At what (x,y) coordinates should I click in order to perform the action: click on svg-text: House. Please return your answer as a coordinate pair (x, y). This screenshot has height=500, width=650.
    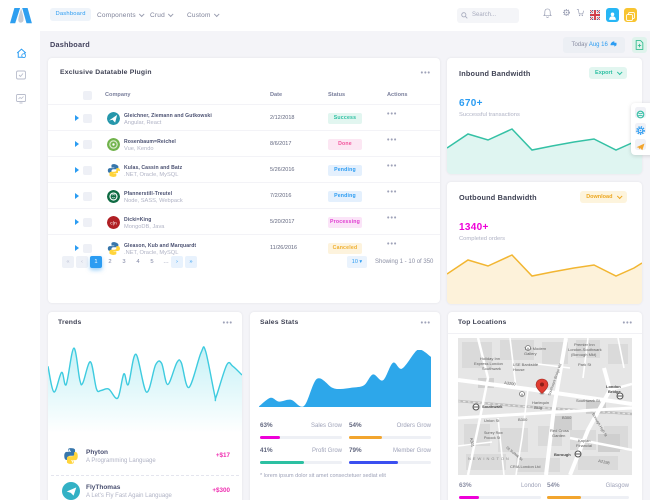
    Looking at the image, I should click on (519, 369).